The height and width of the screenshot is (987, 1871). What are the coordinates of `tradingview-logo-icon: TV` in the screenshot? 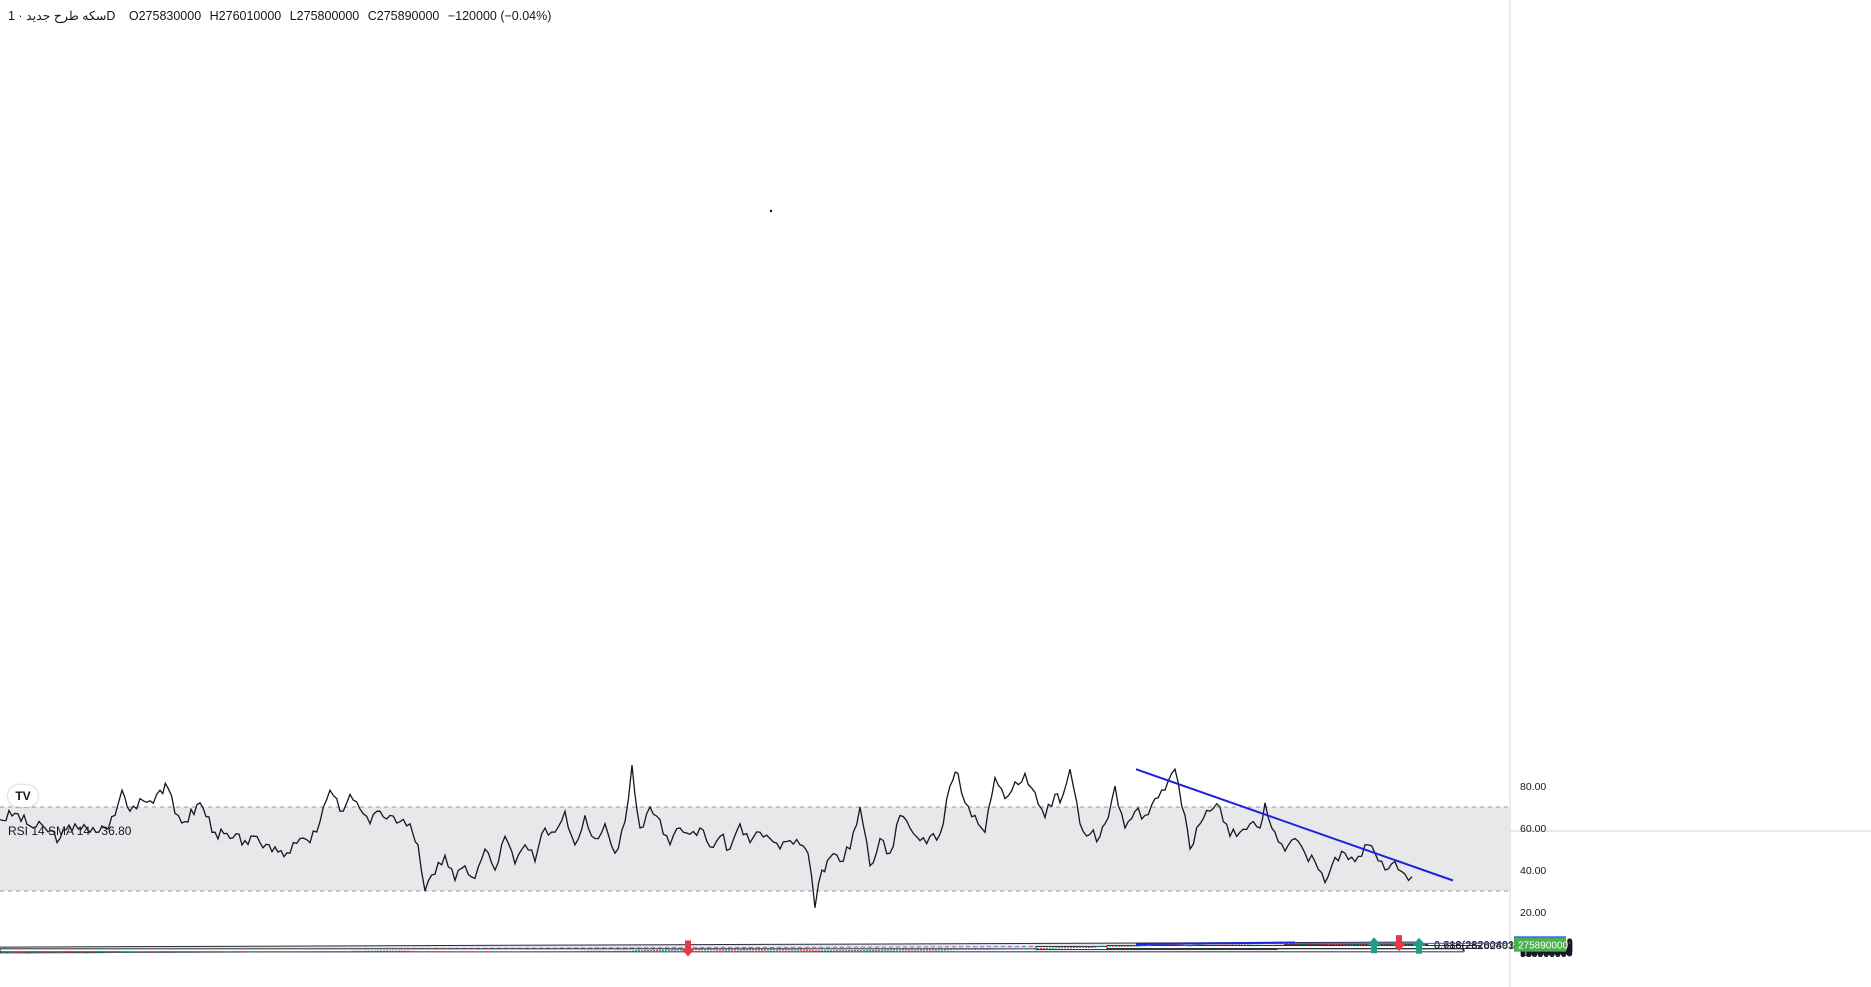 It's located at (23, 796).